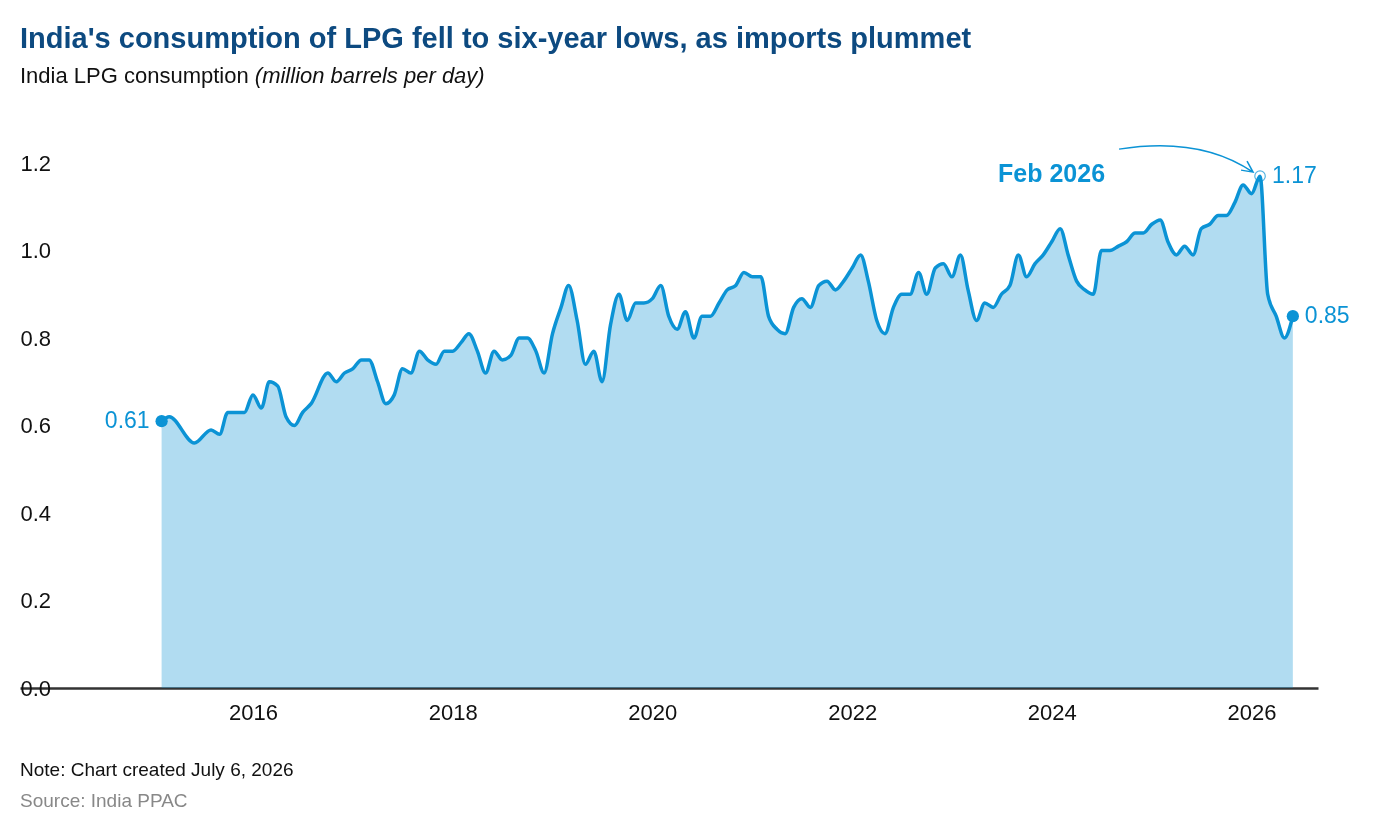  Describe the element at coordinates (253, 712) in the screenshot. I see `x-tick-label: 2016` at that location.